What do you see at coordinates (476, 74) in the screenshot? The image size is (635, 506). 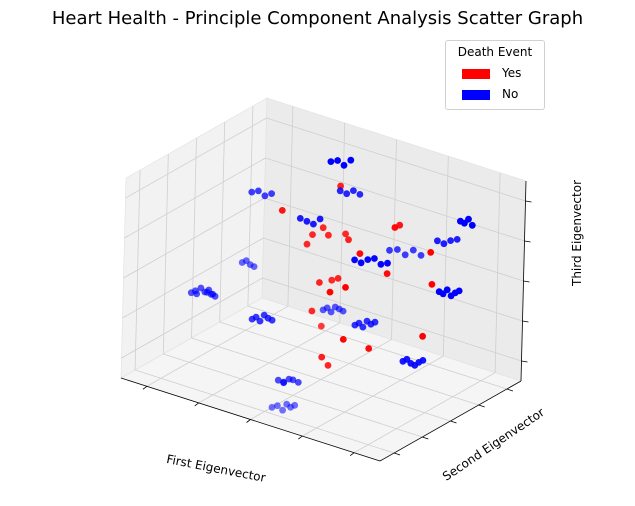 I see `legend-swatch-yes` at bounding box center [476, 74].